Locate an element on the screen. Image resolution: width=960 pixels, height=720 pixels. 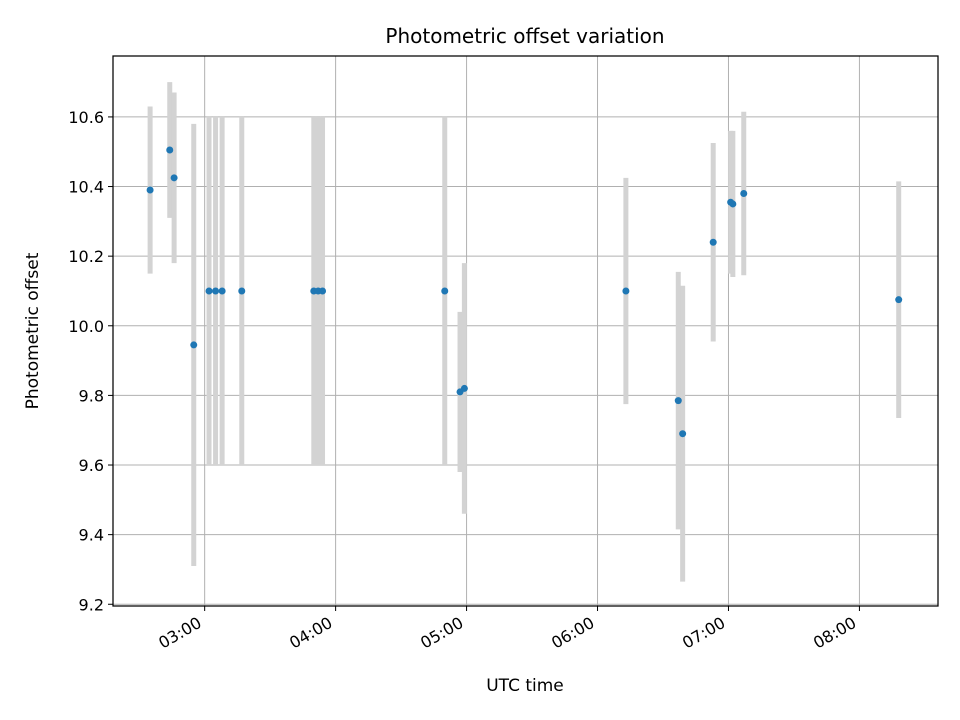
y-tick-label: 9.8 is located at coordinates (91, 395).